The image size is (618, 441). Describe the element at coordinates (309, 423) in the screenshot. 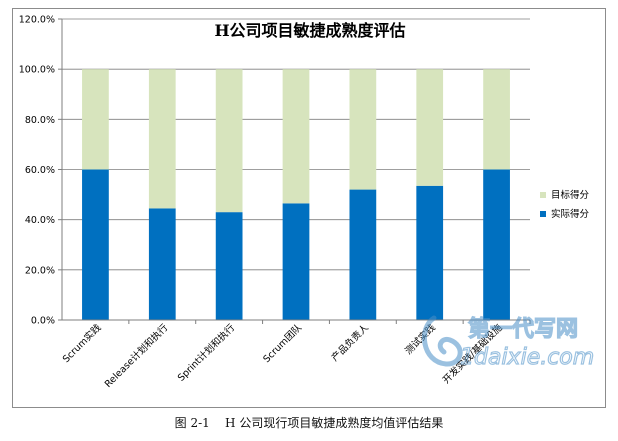

I see `figure-caption: 图 2-1 H 公司现行项目敏捷成熟度均值评估结果` at that location.